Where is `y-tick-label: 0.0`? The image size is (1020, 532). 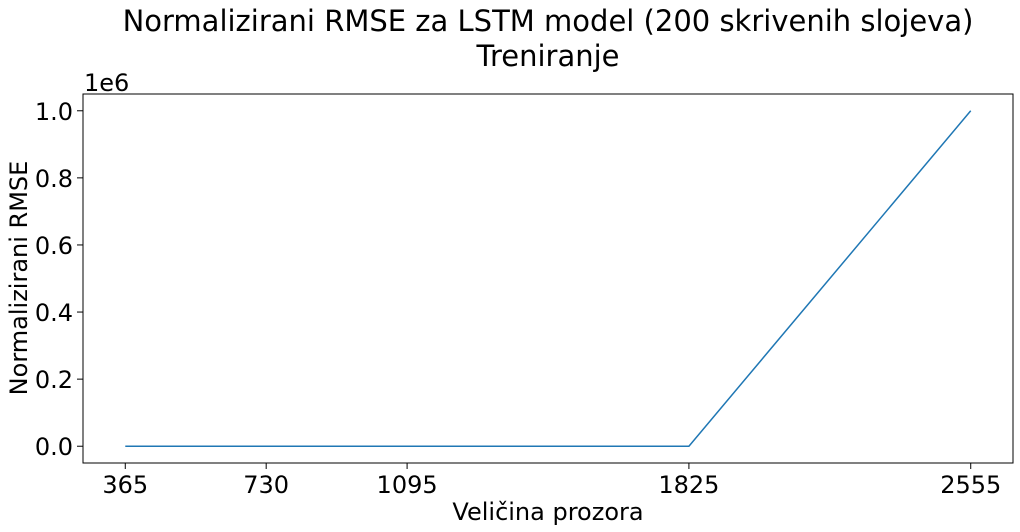
y-tick-label: 0.0 is located at coordinates (54, 447).